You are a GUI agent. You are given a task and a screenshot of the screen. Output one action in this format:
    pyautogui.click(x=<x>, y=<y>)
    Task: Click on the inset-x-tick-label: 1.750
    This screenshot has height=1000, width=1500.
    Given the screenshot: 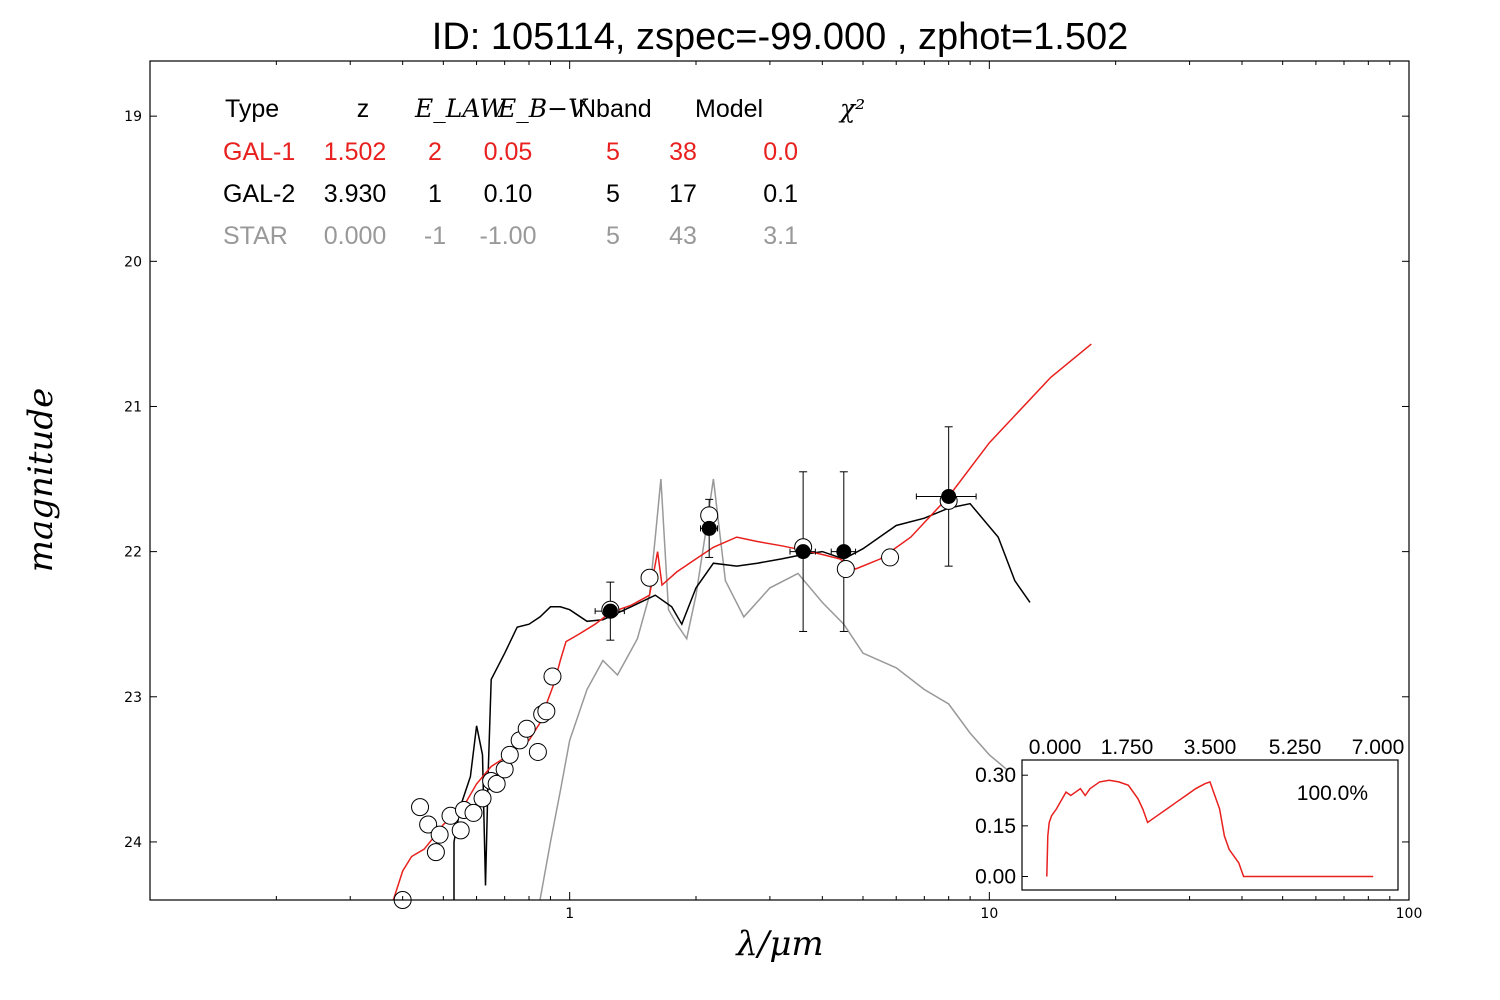 What is the action you would take?
    pyautogui.click(x=1127, y=747)
    